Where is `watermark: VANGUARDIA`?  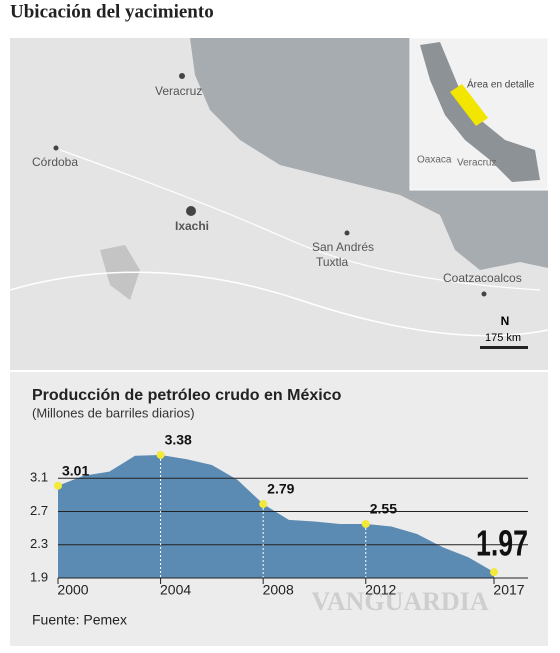 watermark: VANGUARDIA is located at coordinates (399, 601).